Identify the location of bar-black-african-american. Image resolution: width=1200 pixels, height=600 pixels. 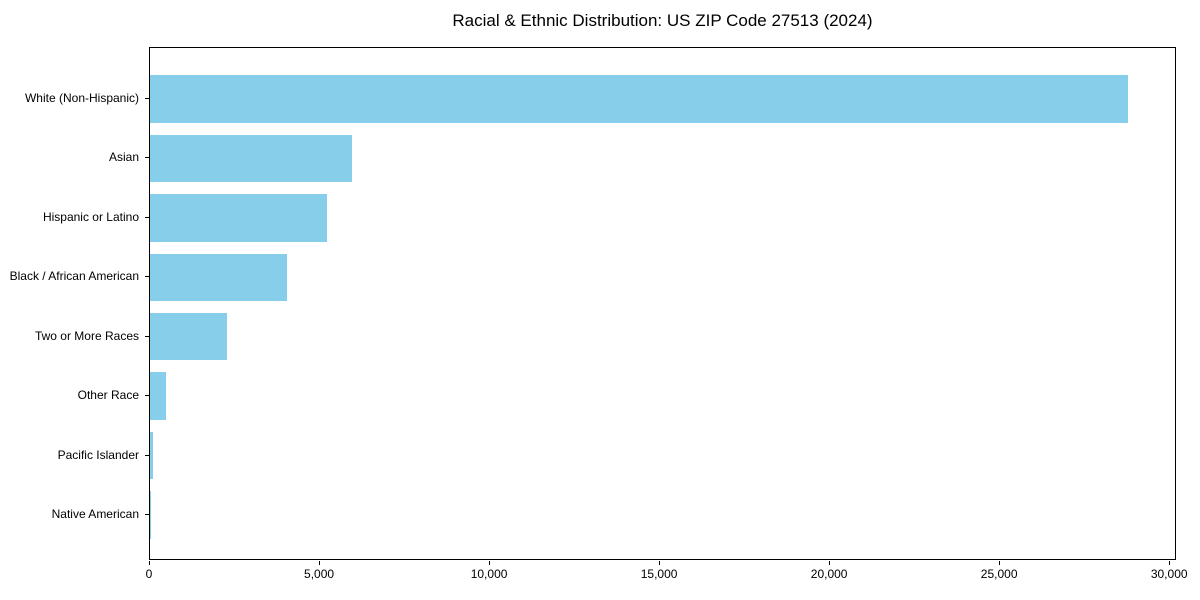
(219, 277).